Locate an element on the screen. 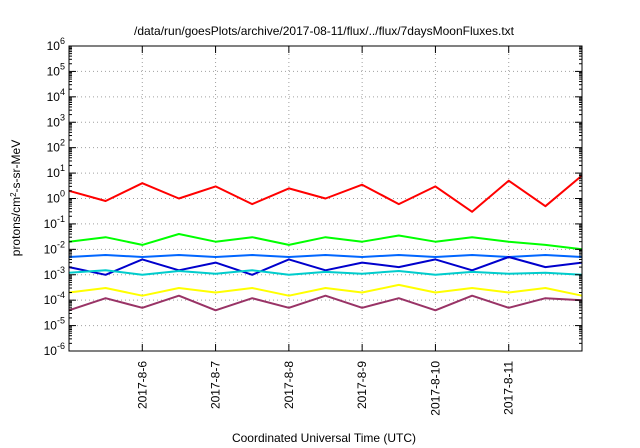 The image size is (640, 448). y-tick-label: 10⁵ is located at coordinates (56, 69).